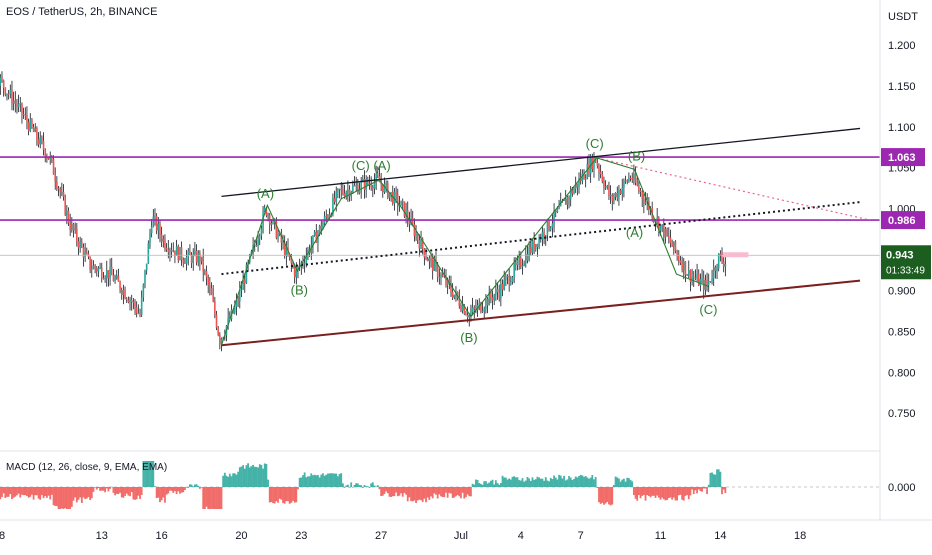 This screenshot has width=932, height=555. I want to click on wave-label: (C) (A), so click(371, 165).